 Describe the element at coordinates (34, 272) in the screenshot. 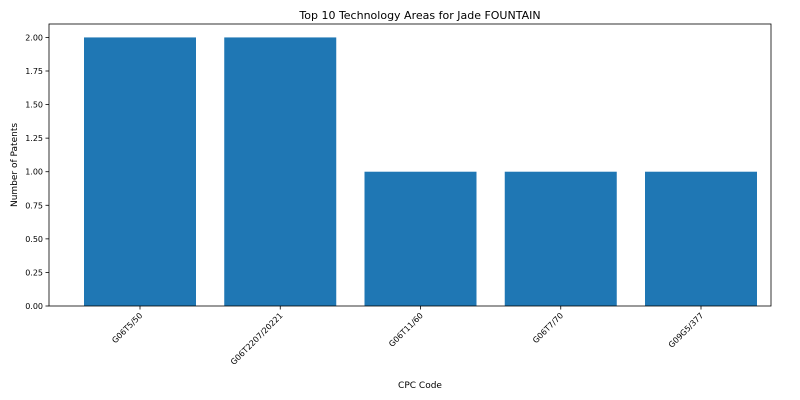

I see `y-tick-label: 0.25` at that location.